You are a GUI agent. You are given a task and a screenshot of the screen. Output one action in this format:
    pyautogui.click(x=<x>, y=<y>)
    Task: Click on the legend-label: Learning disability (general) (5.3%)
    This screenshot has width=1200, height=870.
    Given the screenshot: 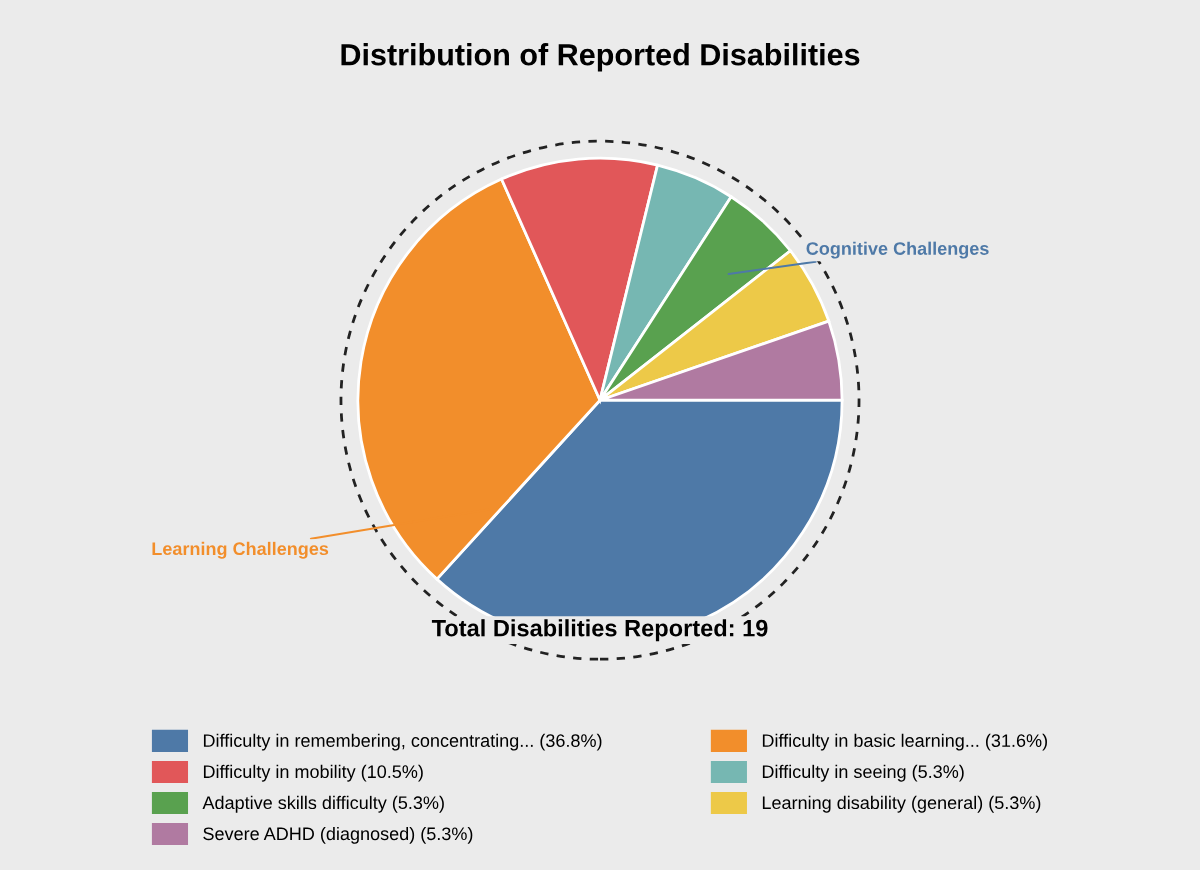 What is the action you would take?
    pyautogui.click(x=901, y=804)
    